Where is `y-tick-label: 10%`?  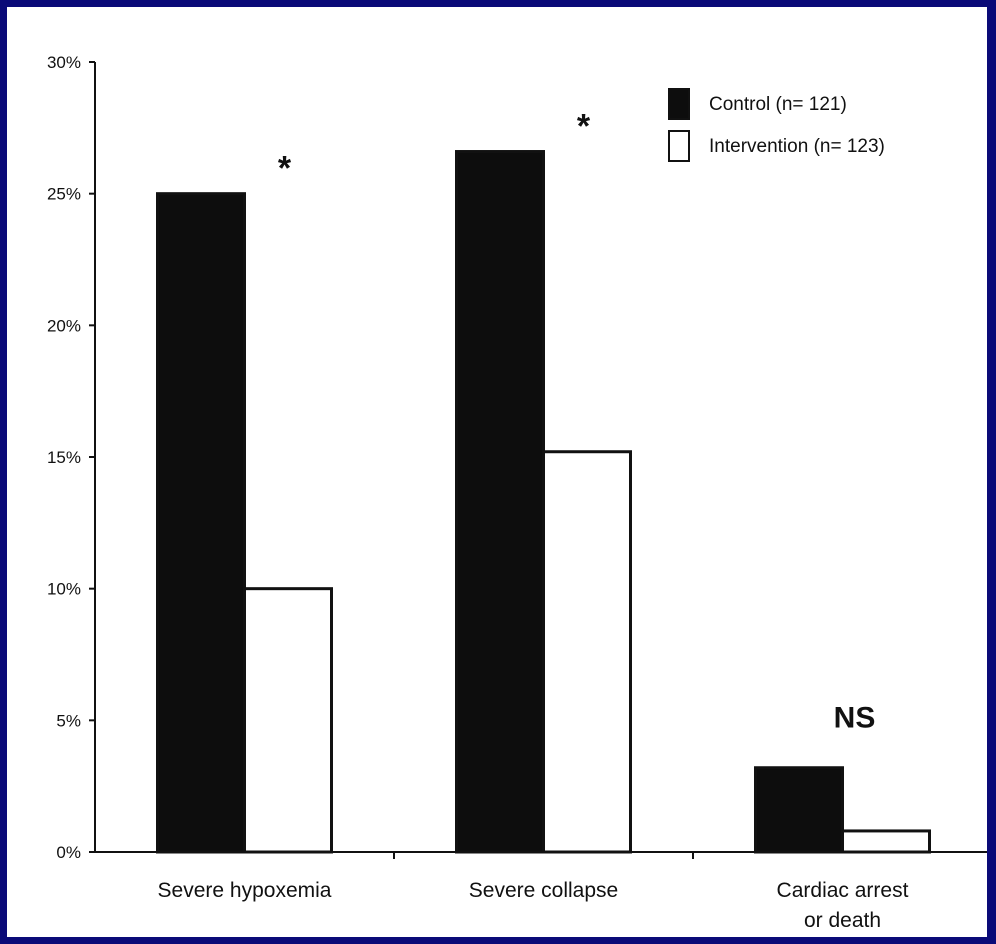 y-tick-label: 10% is located at coordinates (64, 589).